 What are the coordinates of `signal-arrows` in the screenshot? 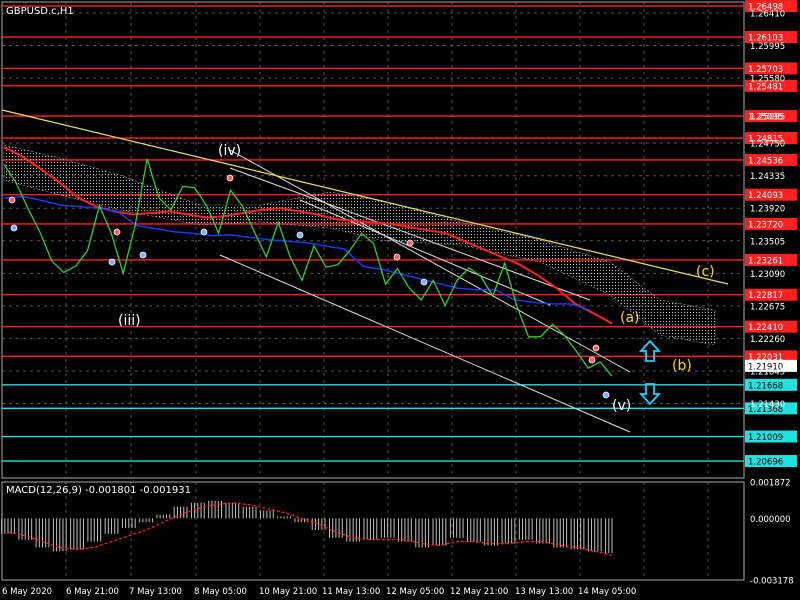 It's located at (650, 372).